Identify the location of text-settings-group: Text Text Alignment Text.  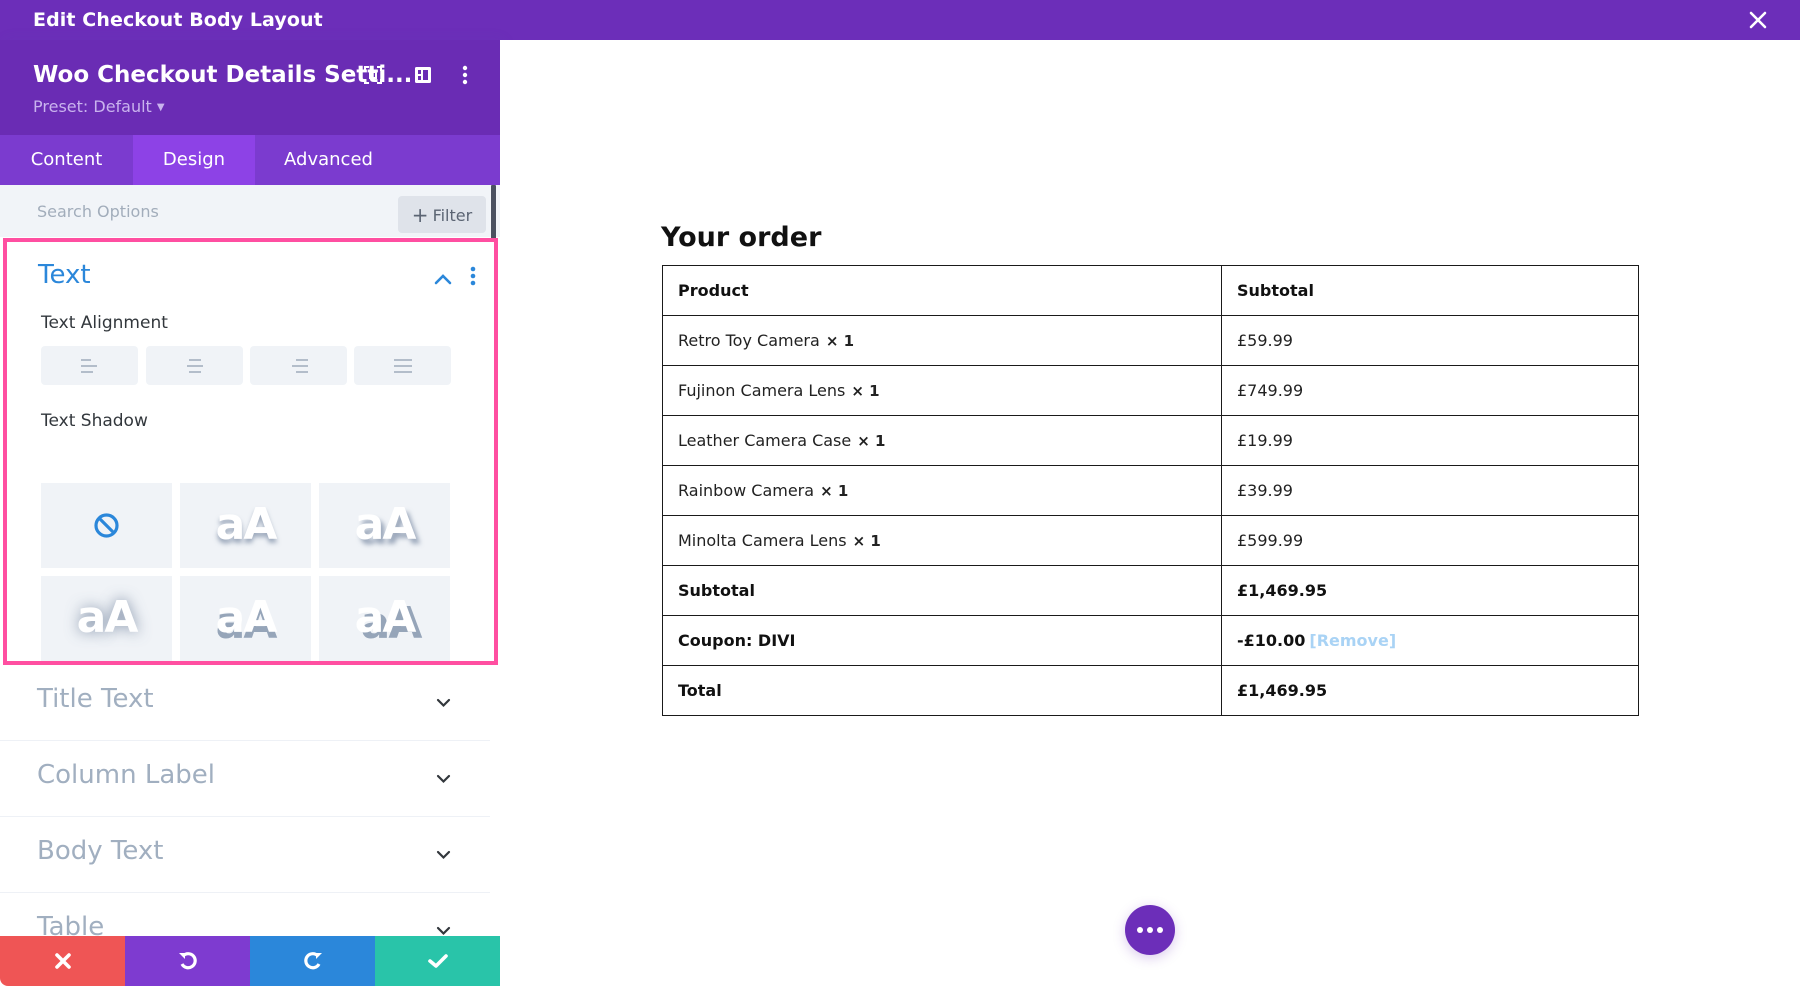
(250, 451).